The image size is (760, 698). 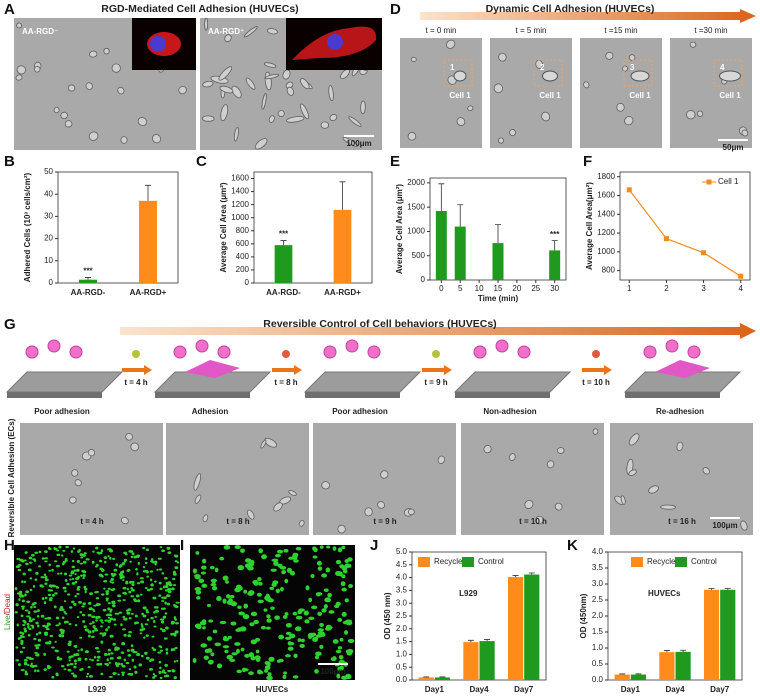 I want to click on panel-label: H, so click(x=9, y=545).